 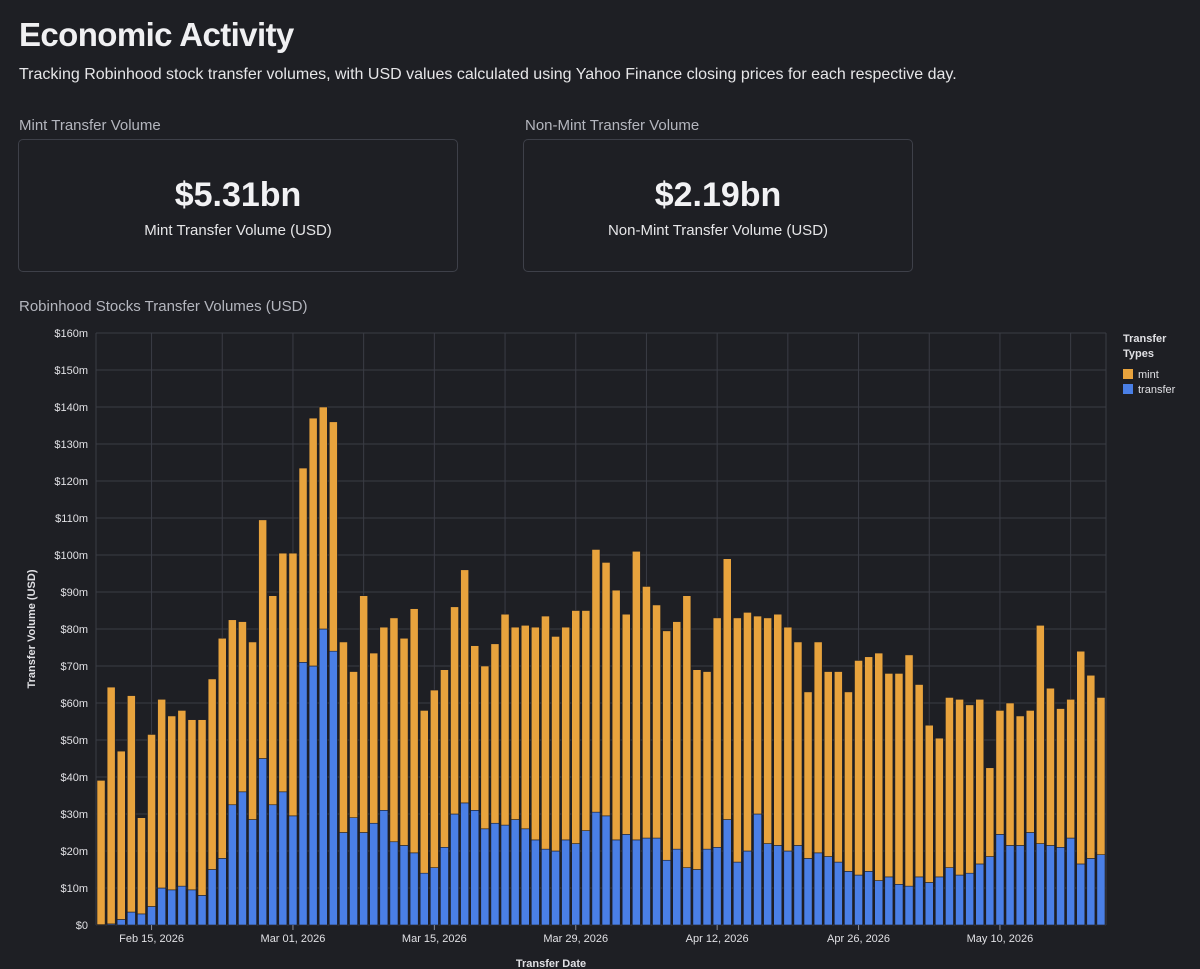 I want to click on x-tick-label: Mar 29, 2026, so click(x=575, y=939).